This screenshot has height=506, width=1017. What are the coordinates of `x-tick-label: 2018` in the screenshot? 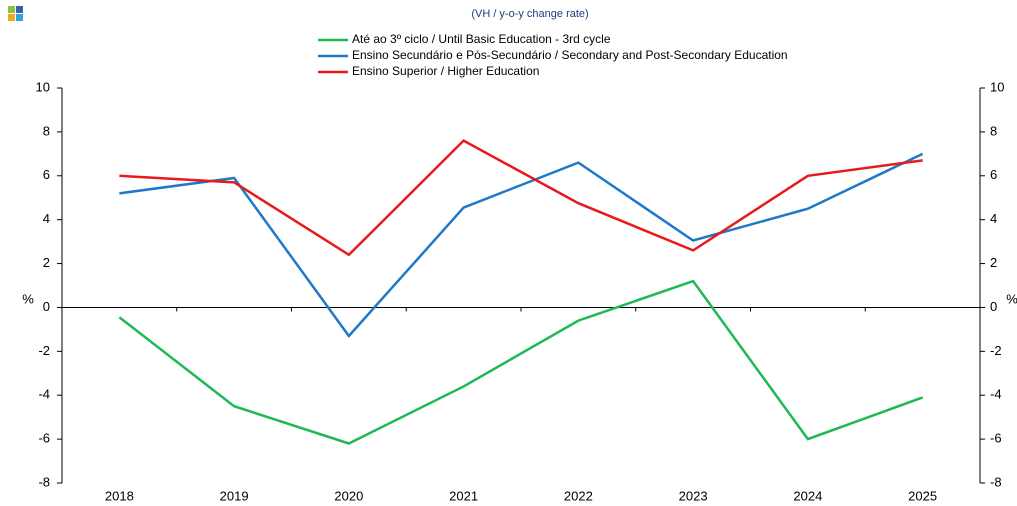 It's located at (119, 495).